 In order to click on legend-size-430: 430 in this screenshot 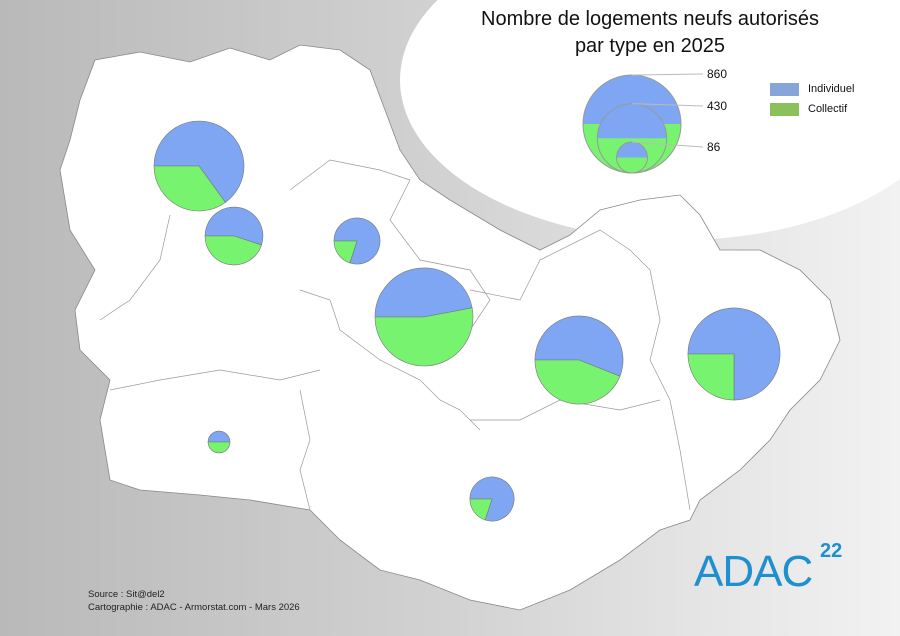, I will do `click(717, 106)`.